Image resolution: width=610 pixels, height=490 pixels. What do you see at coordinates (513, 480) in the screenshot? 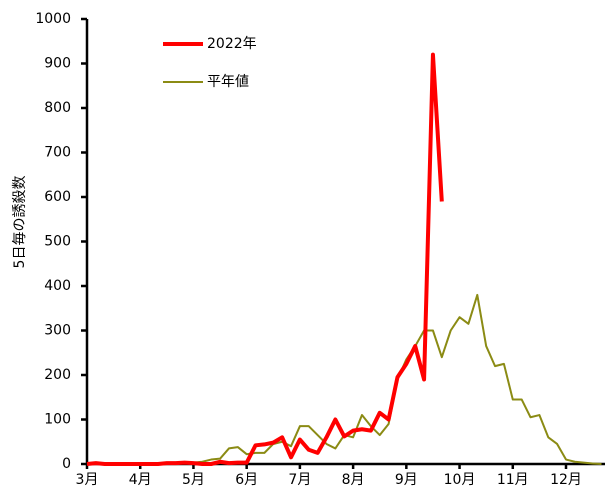
I see `x-tick-label: 11月` at bounding box center [513, 480].